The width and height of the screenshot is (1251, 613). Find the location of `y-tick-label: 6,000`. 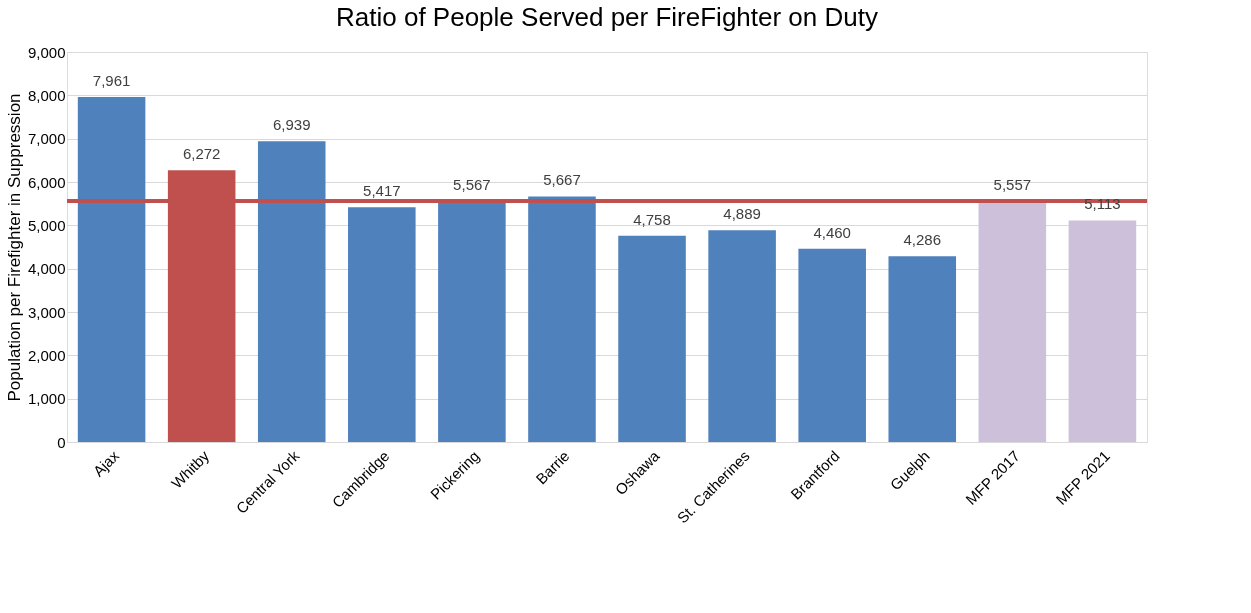

y-tick-label: 6,000 is located at coordinates (46, 182).